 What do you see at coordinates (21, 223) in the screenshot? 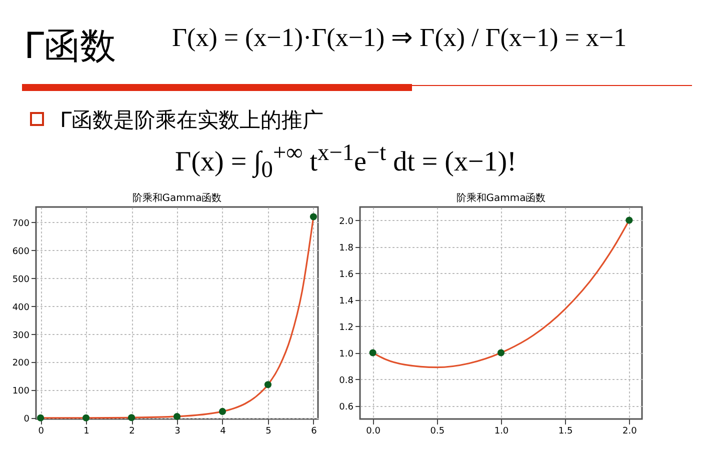
I see `y-tick-label: 700` at bounding box center [21, 223].